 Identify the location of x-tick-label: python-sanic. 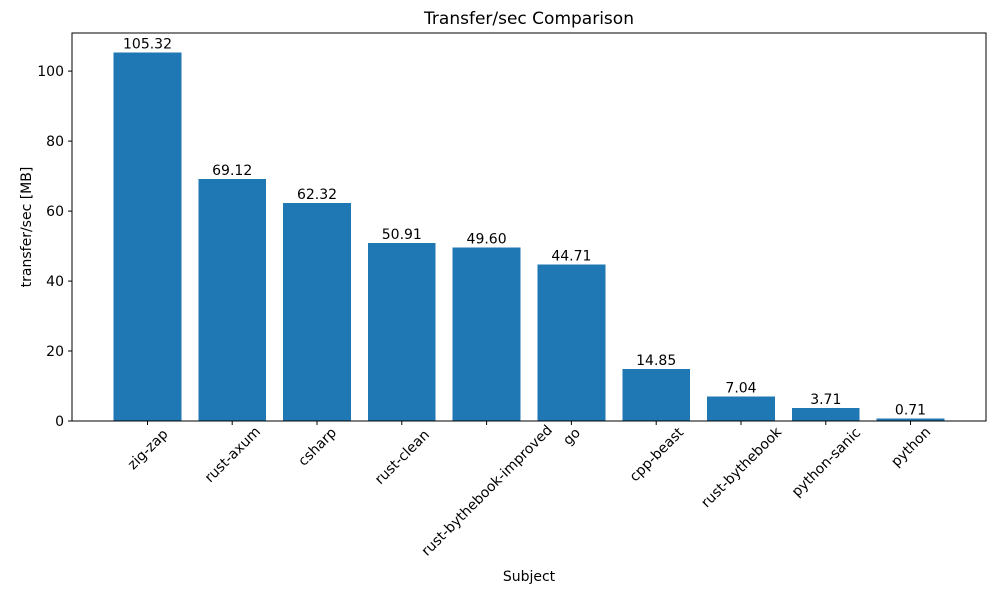
(826, 462).